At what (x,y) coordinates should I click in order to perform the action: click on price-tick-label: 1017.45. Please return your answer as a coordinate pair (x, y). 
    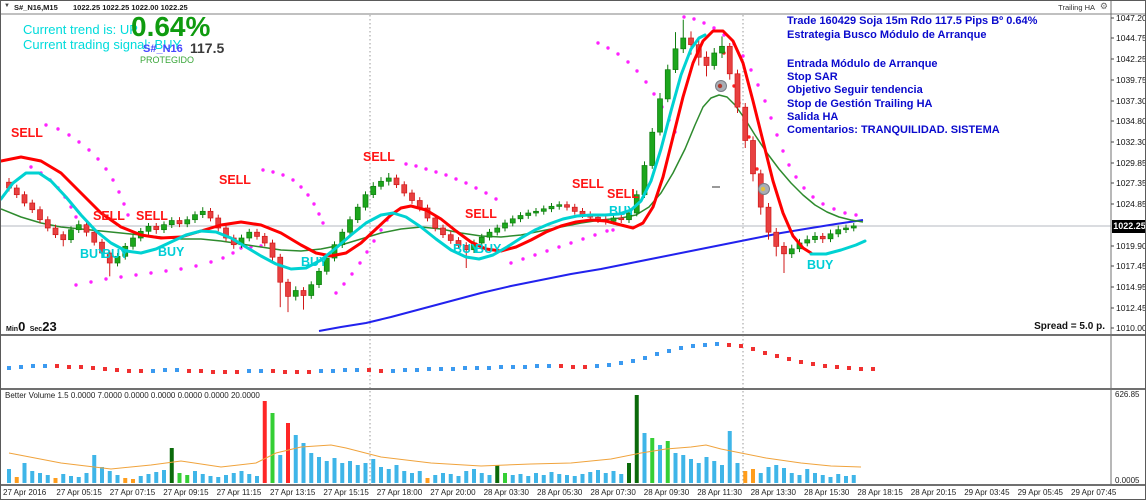
    Looking at the image, I should click on (1131, 266).